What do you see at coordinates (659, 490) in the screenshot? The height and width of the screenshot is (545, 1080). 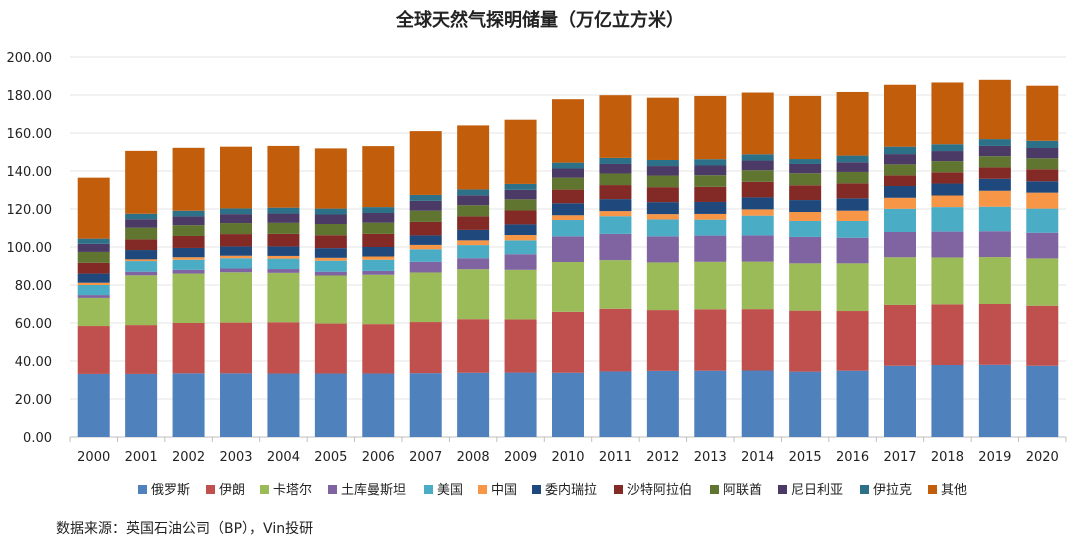 I see `legend-label: 沙特阿拉伯` at bounding box center [659, 490].